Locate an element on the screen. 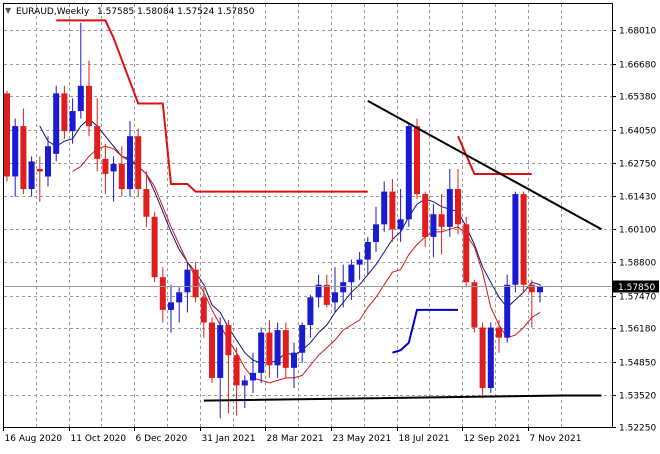 This screenshot has width=660, height=454. x-tick-label: 23 May 2021 is located at coordinates (362, 439).